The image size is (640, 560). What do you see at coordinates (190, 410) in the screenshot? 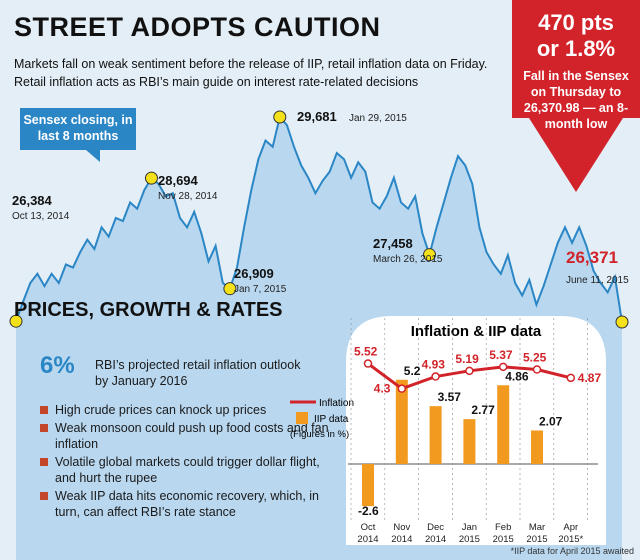
I see `risk-item: High crude prices can knock up prices` at bounding box center [190, 410].